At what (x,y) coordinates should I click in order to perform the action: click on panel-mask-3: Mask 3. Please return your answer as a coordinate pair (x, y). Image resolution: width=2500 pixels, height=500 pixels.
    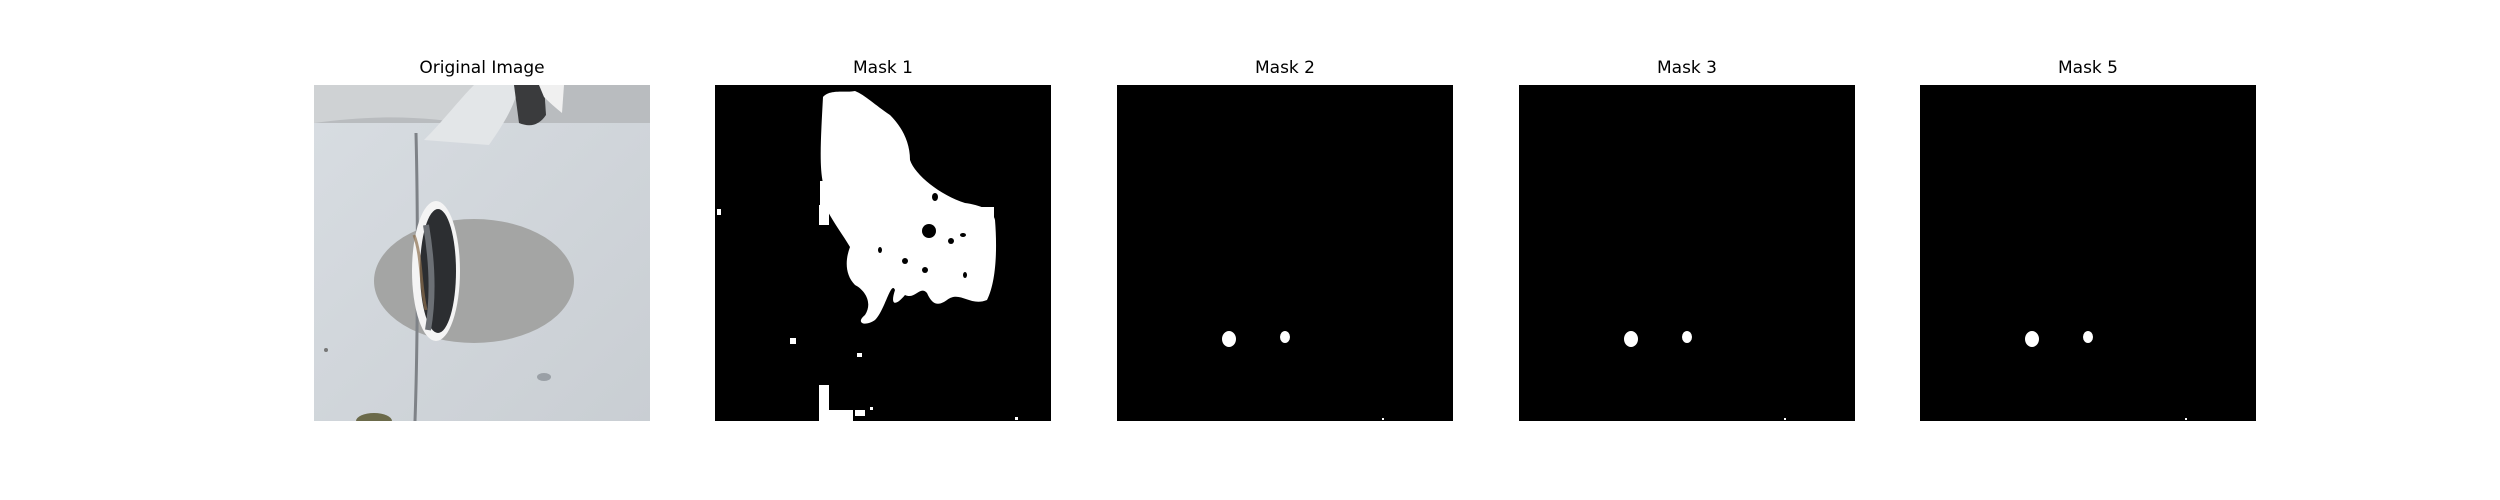
    Looking at the image, I should click on (1687, 250).